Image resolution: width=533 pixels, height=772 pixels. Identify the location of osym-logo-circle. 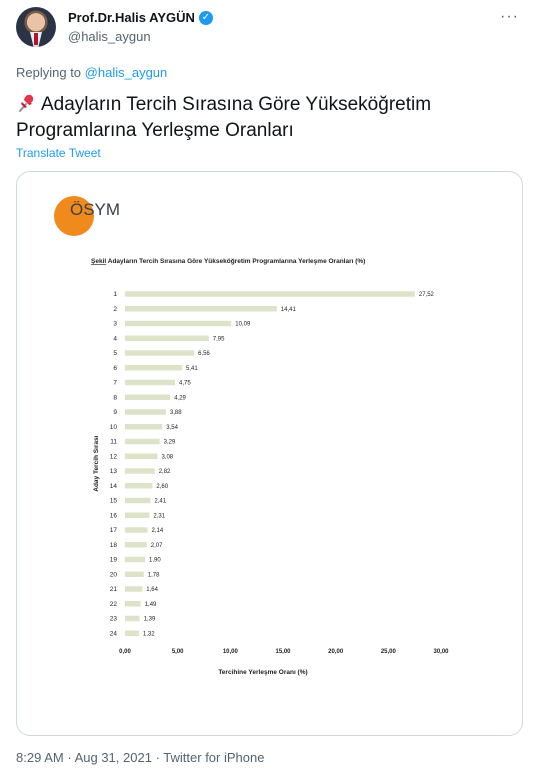
(74, 216).